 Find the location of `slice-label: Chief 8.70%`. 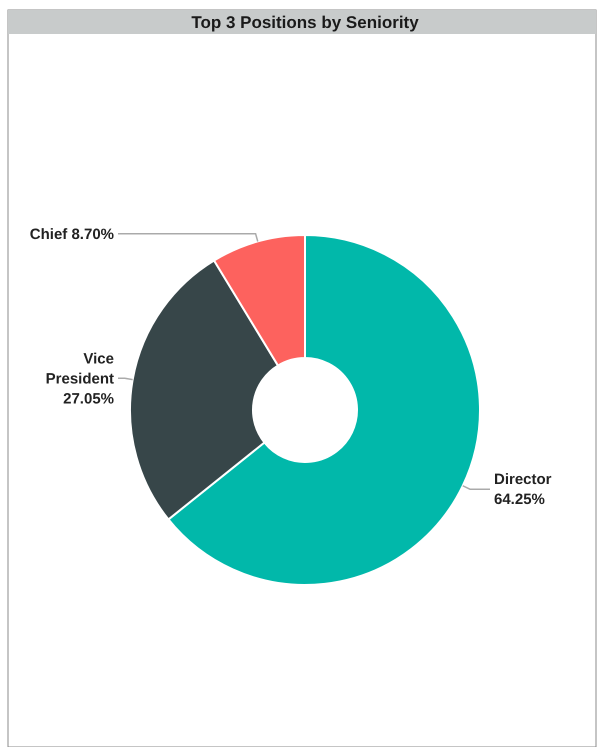

slice-label: Chief 8.70% is located at coordinates (72, 234).